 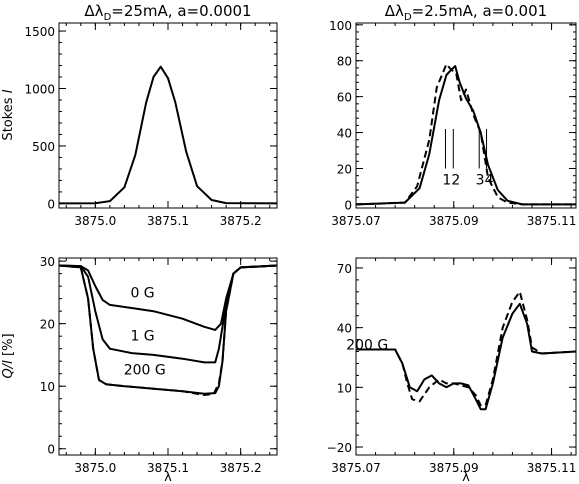 I want to click on y-axis-label: Q/I [%], so click(x=8, y=355).